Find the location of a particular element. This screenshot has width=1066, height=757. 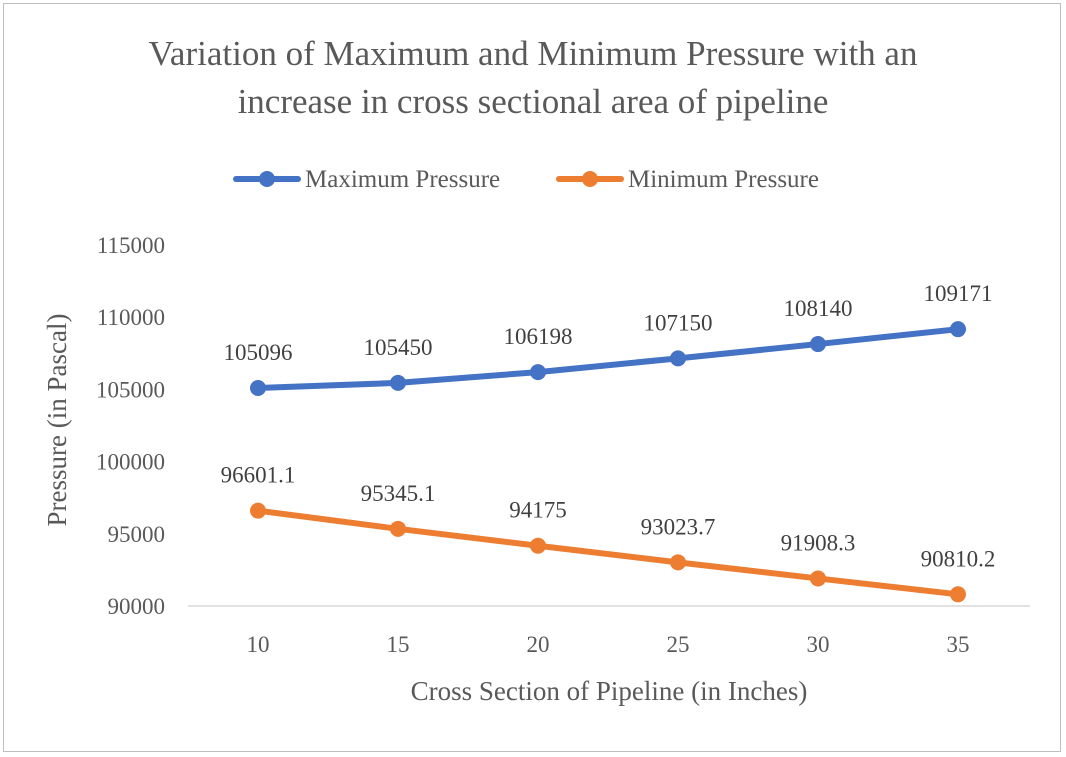

y-tick-label: 115000 is located at coordinates (131, 245).